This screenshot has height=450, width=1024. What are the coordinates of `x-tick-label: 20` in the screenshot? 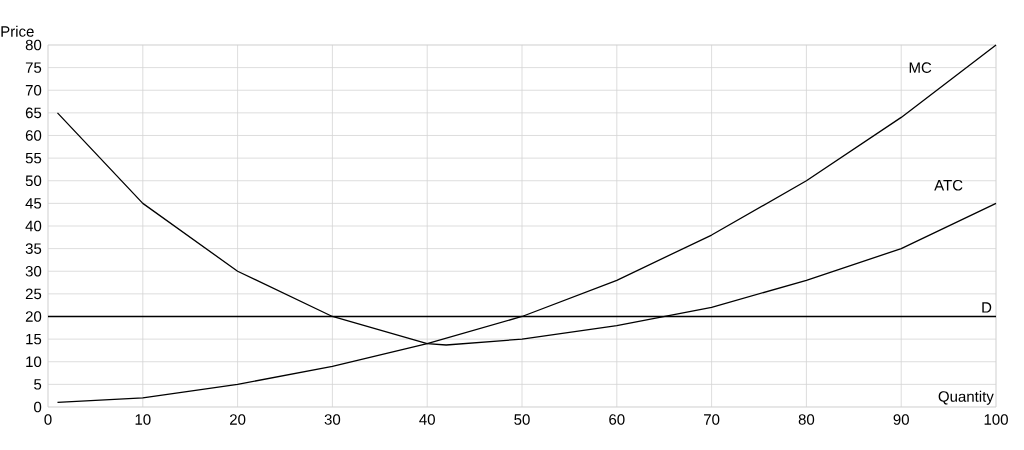 It's located at (238, 419).